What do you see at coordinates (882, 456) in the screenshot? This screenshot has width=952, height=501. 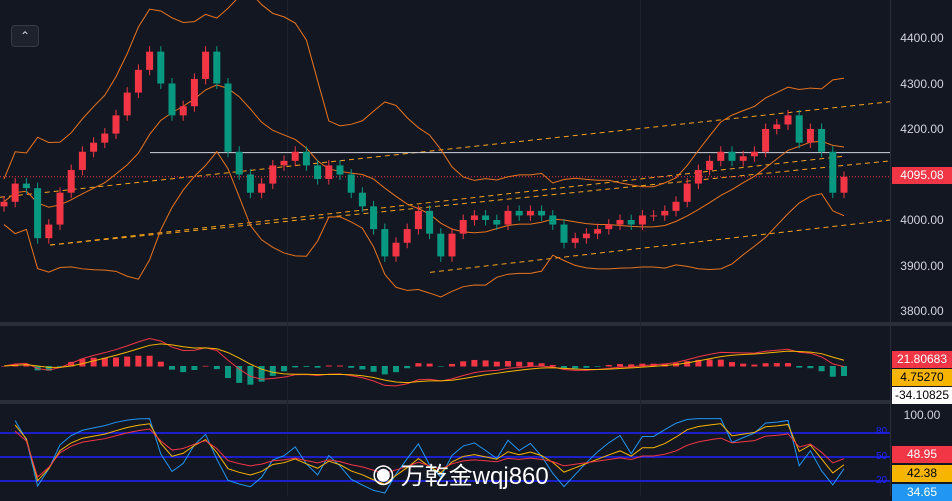 I see `rsi-level-label: 50` at bounding box center [882, 456].